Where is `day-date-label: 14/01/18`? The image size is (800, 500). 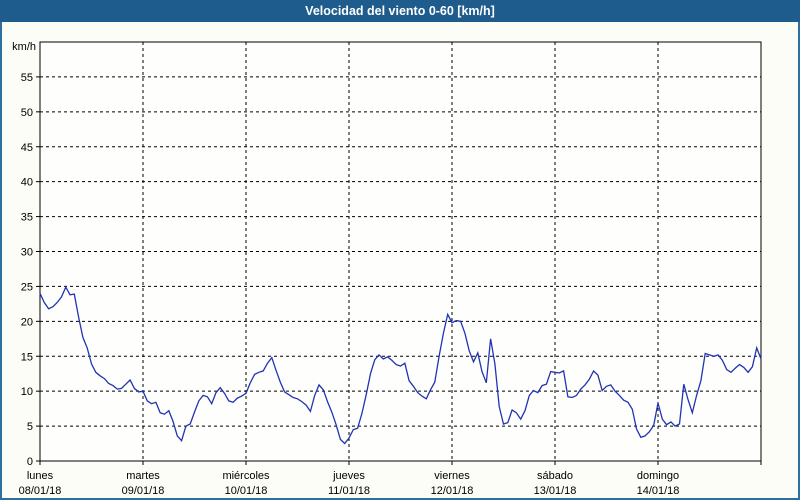 day-date-label: 14/01/18 is located at coordinates (658, 491).